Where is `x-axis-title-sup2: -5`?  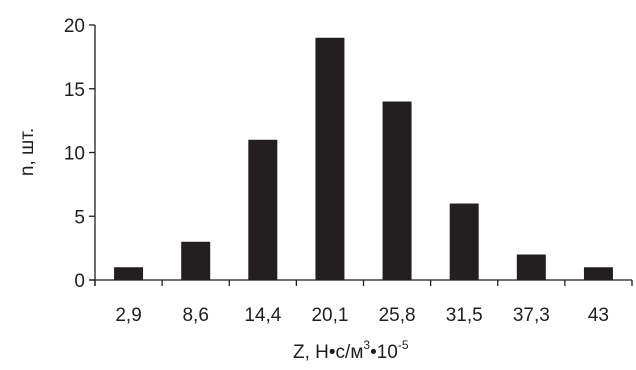 x-axis-title-sup2: -5 is located at coordinates (403, 345).